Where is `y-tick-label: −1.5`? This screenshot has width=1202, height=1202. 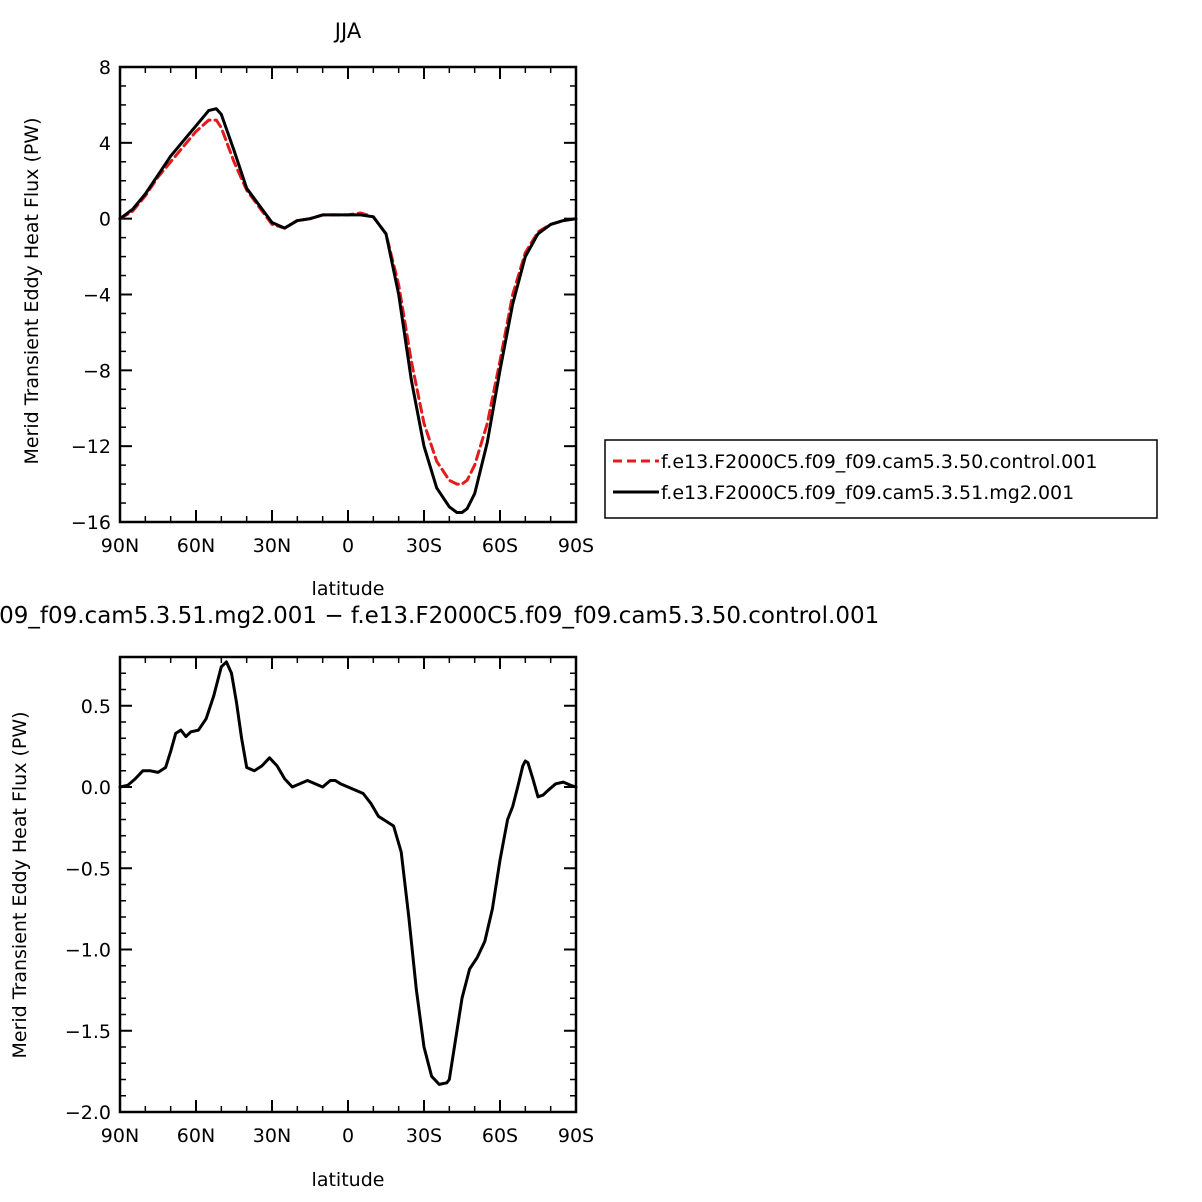
y-tick-label: −1.5 is located at coordinates (88, 1032).